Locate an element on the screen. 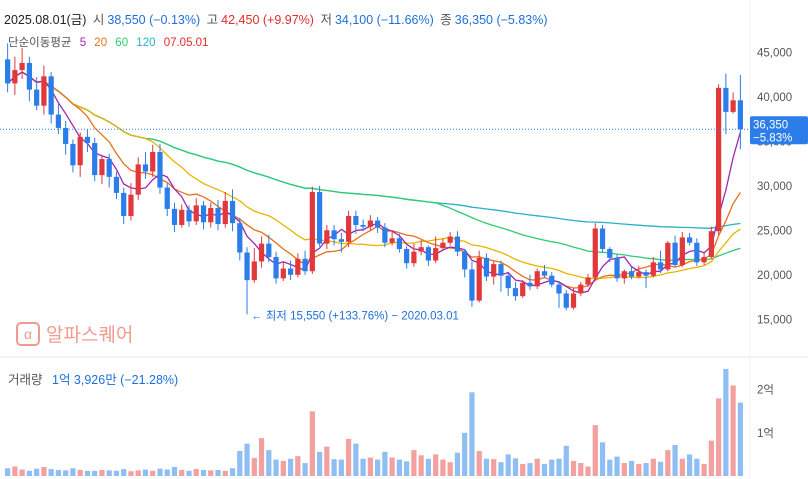 Image resolution: width=808 pixels, height=479 pixels. price-tick-label: 15,000 is located at coordinates (774, 320).